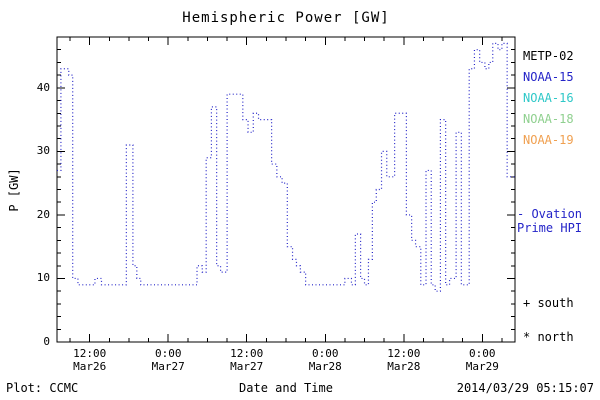  Describe the element at coordinates (43, 214) in the screenshot. I see `y-tick-label: 20` at that location.